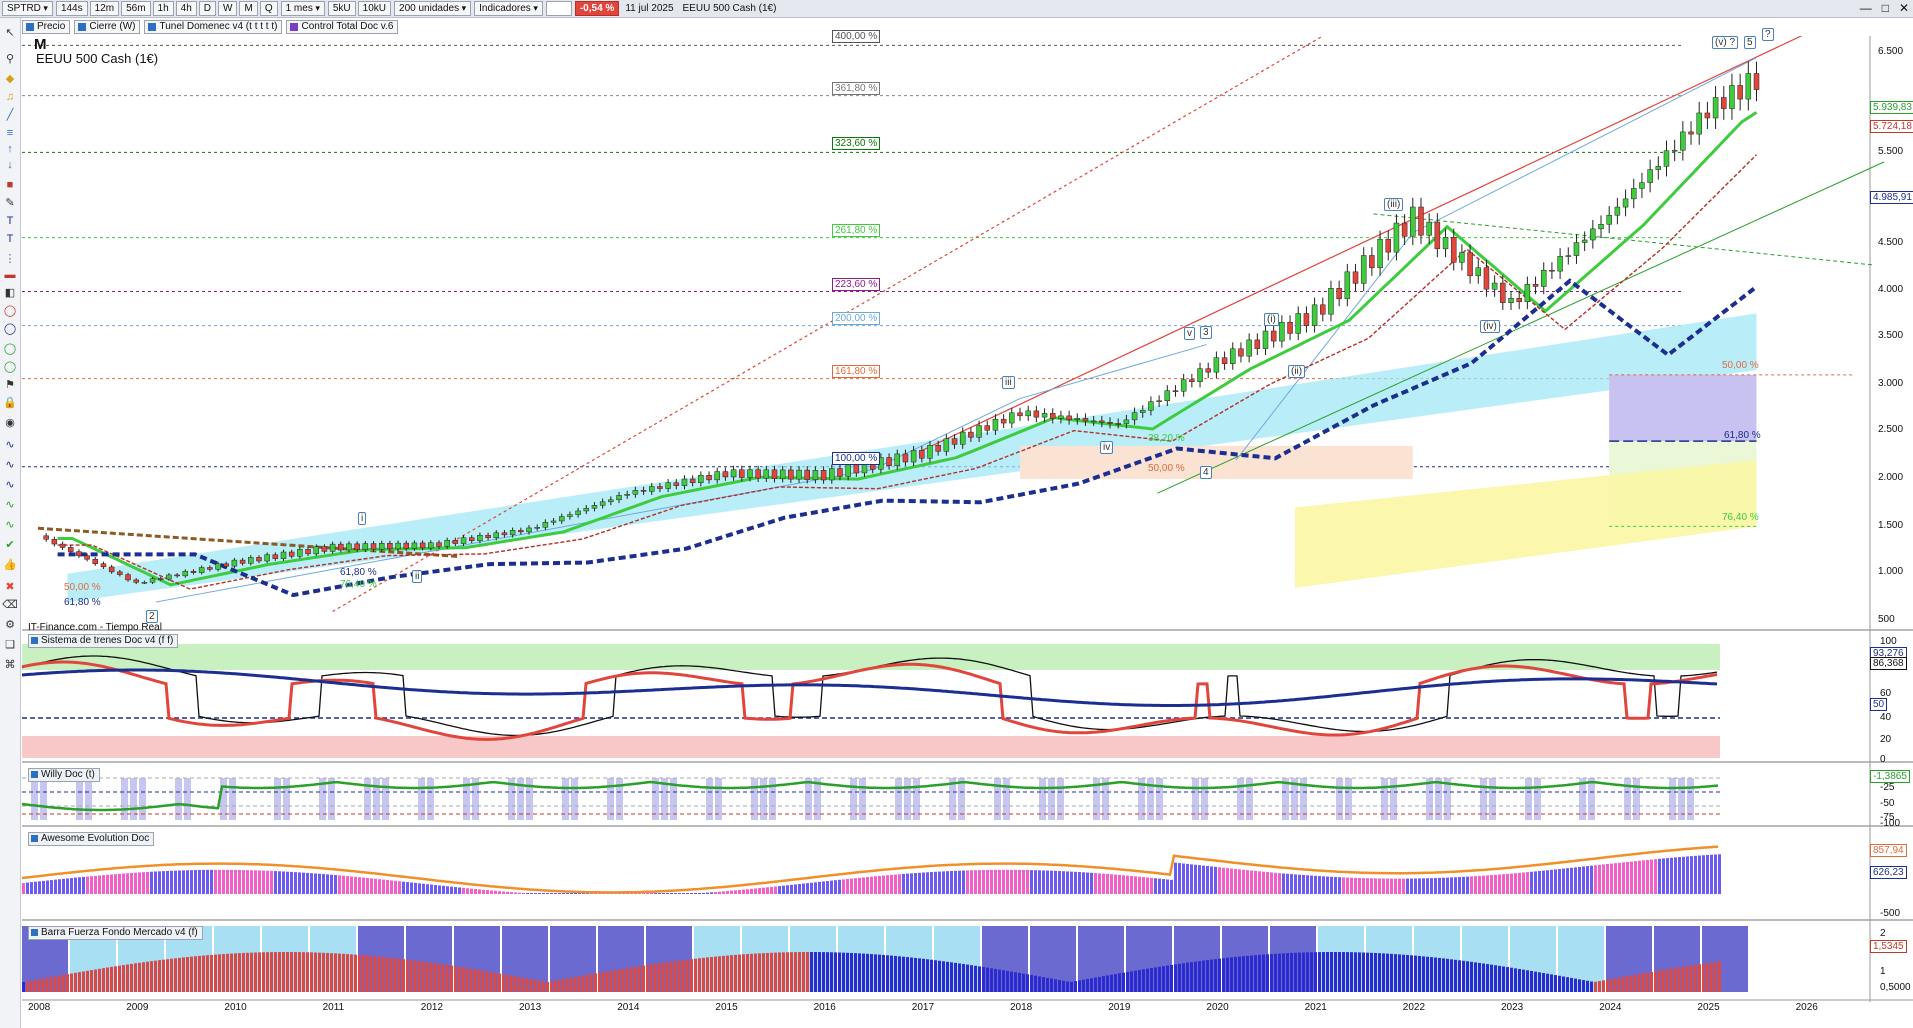 This screenshot has height=1028, width=1913. What do you see at coordinates (107, 27) in the screenshot?
I see `indicator-chip: Cierre (W)` at bounding box center [107, 27].